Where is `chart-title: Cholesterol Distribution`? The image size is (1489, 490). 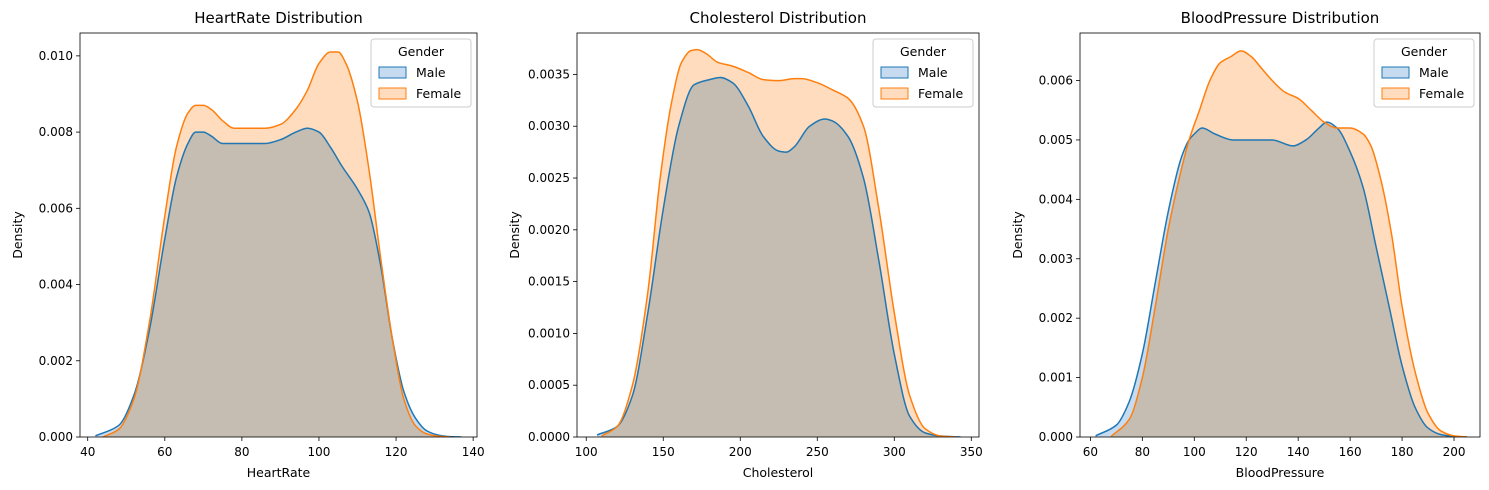
chart-title: Cholesterol Distribution is located at coordinates (778, 18).